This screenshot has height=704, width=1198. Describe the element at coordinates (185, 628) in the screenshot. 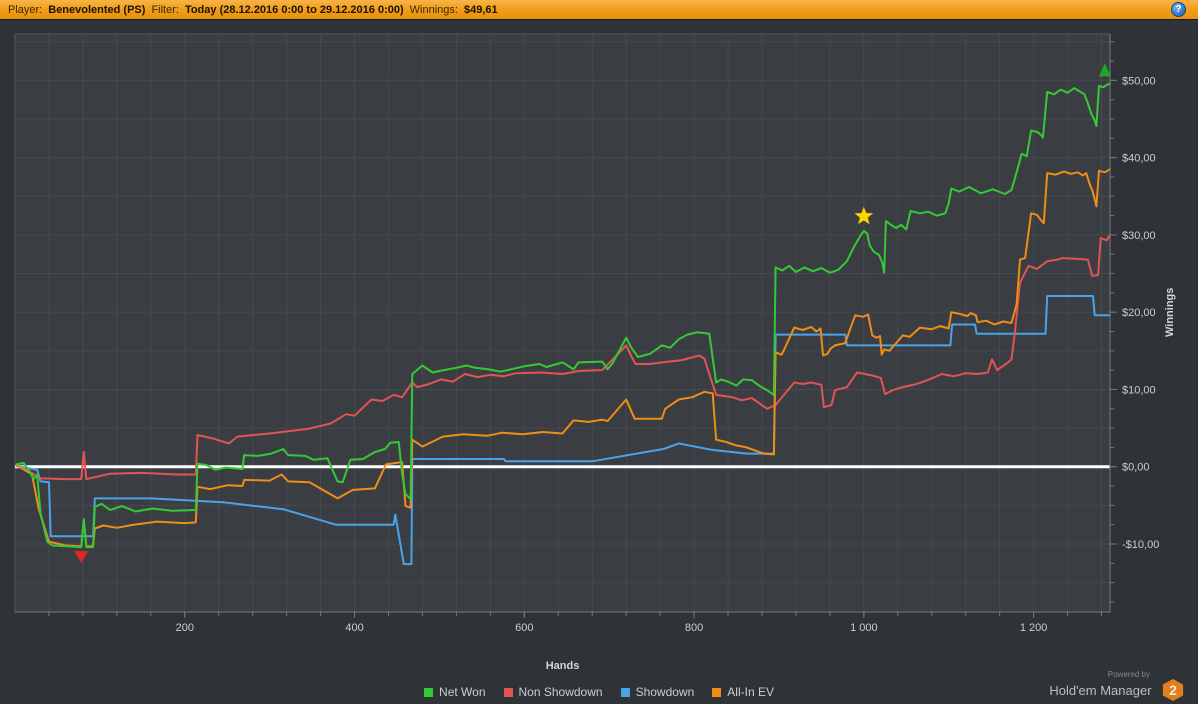

I see `svg-text: 200` at that location.